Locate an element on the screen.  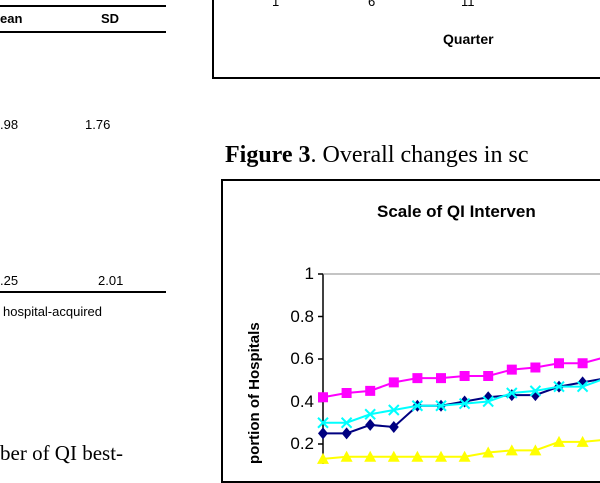
y-tick-label: 0.6 is located at coordinates (302, 358).